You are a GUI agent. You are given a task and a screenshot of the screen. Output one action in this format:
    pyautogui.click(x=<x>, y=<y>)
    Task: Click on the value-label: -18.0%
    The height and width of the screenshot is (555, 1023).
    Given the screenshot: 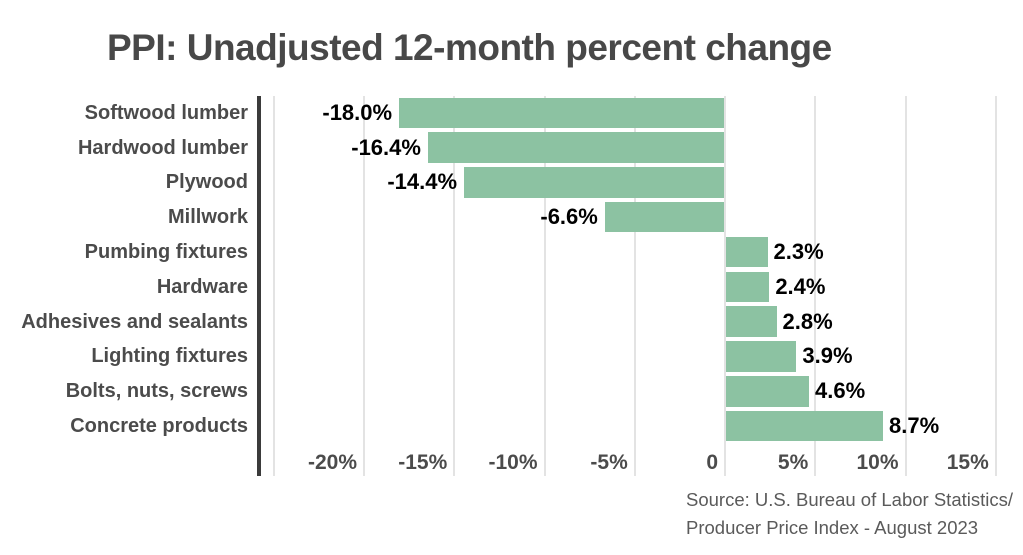 What is the action you would take?
    pyautogui.click(x=357, y=112)
    